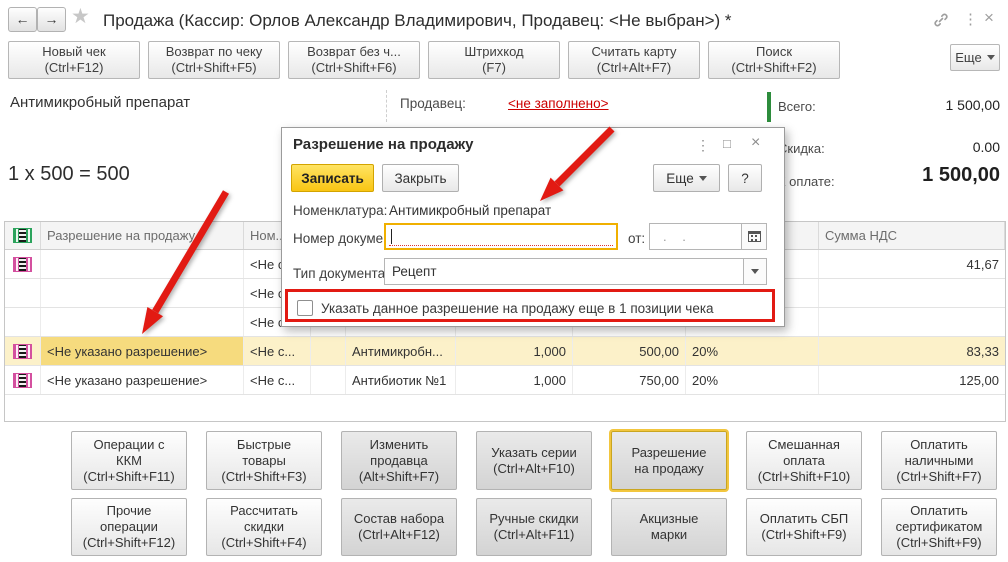 This screenshot has height=562, width=1008. I want to click on barcode-green-icon, so click(22, 235).